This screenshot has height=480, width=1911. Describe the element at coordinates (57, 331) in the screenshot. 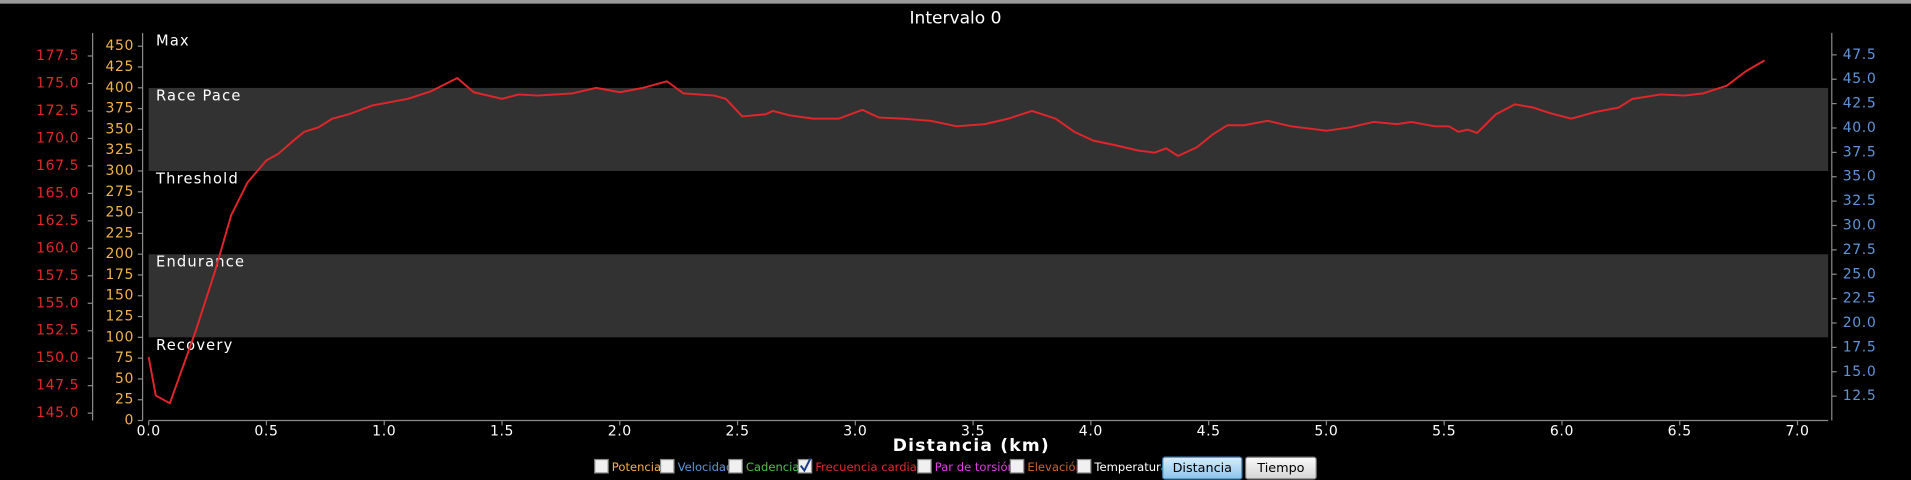

I see `y-tick-label: 152.5` at that location.